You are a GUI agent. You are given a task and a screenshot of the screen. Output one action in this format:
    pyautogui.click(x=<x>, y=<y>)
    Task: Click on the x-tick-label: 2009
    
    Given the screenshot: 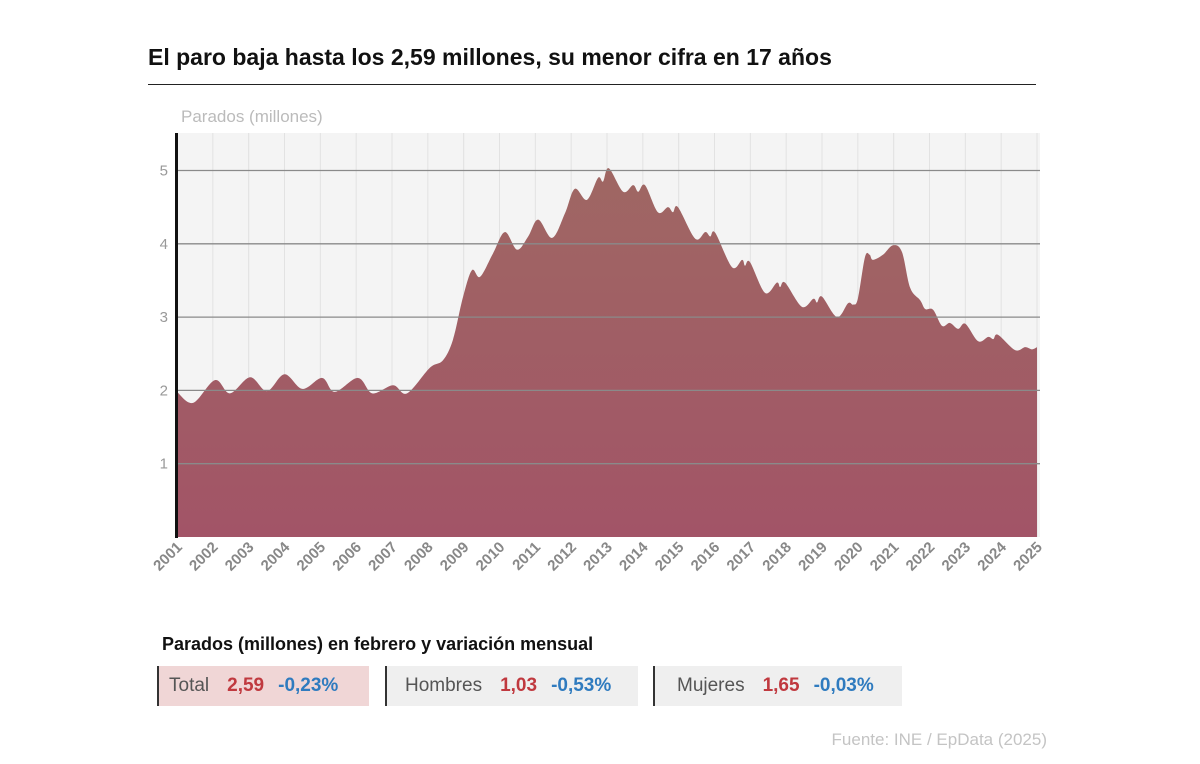 What is the action you would take?
    pyautogui.click(x=455, y=557)
    